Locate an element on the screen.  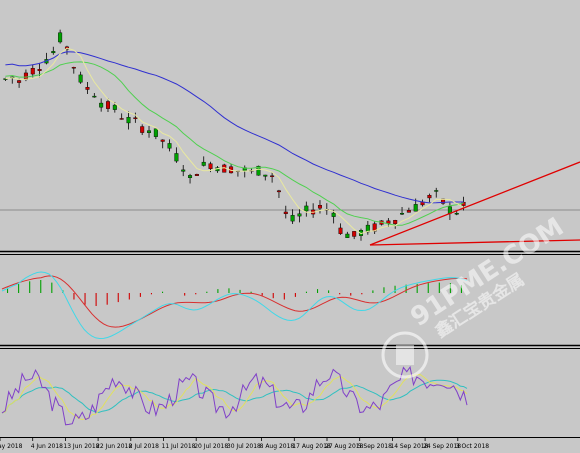
time-axis-label: 8 Aug 2018 is located at coordinates (277, 446).